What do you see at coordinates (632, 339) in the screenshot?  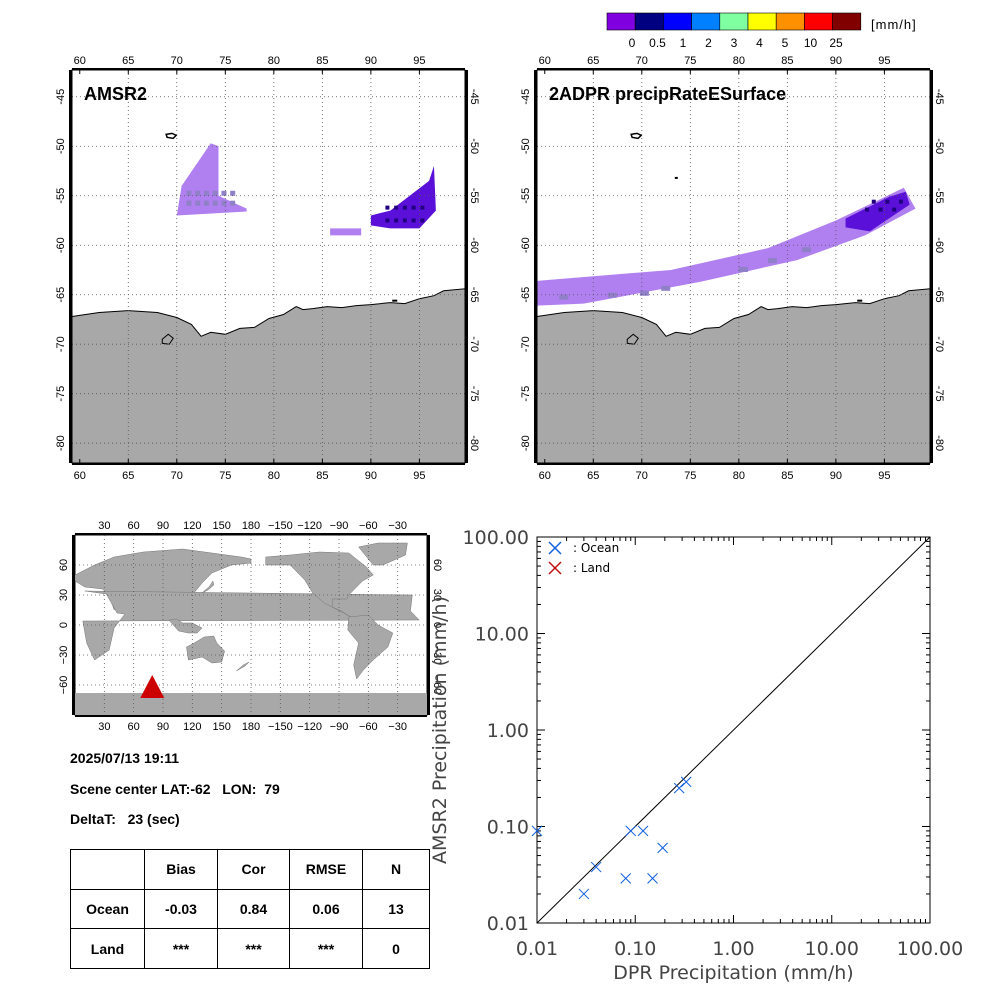 I see `ice-shelf-outline` at bounding box center [632, 339].